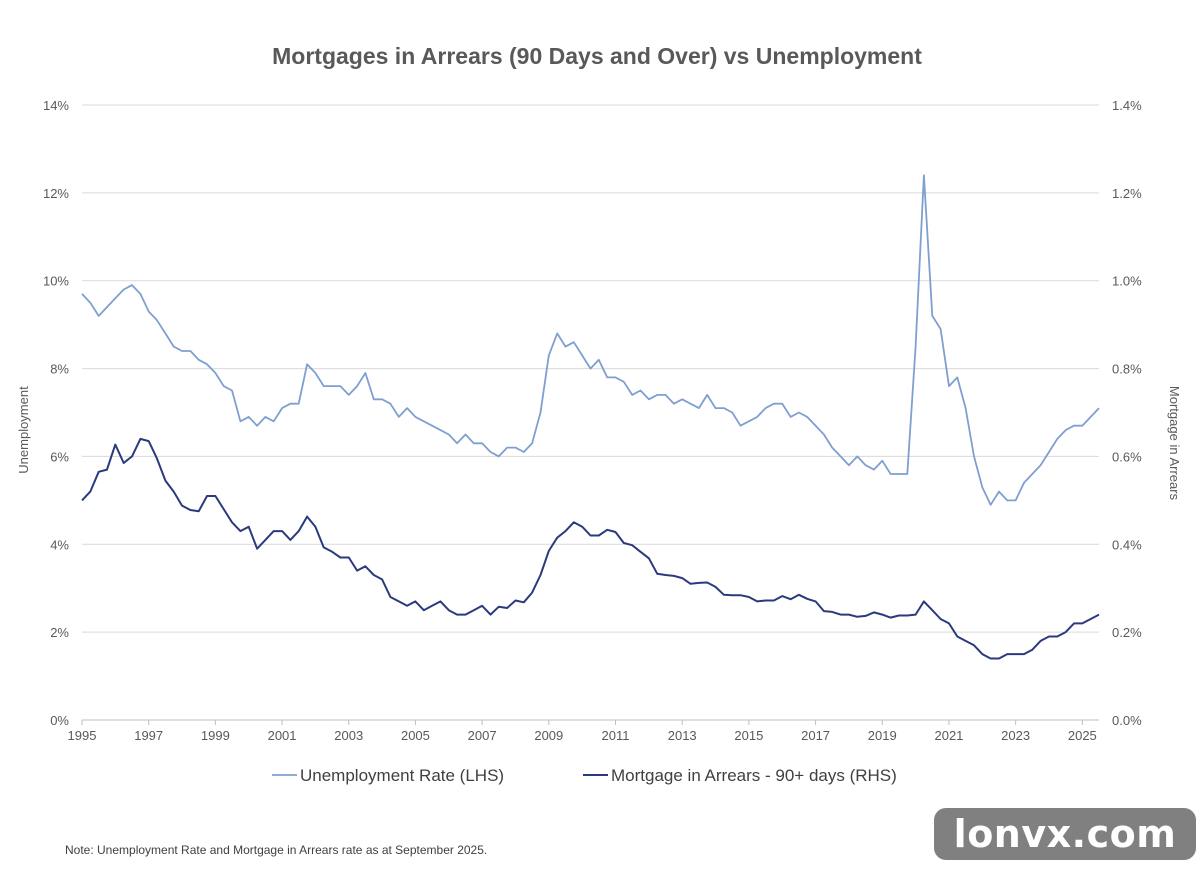 This screenshot has height=871, width=1200. What do you see at coordinates (1127, 193) in the screenshot?
I see `right-tick-label: 1.2%` at bounding box center [1127, 193].